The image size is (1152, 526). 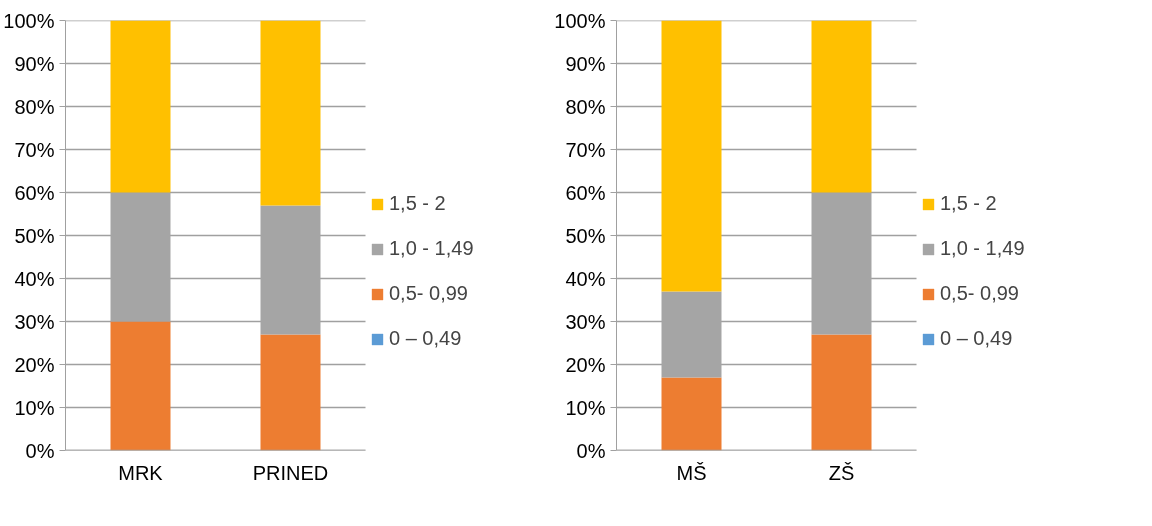 What do you see at coordinates (141, 472) in the screenshot?
I see `x-tick-label: MRK` at bounding box center [141, 472].